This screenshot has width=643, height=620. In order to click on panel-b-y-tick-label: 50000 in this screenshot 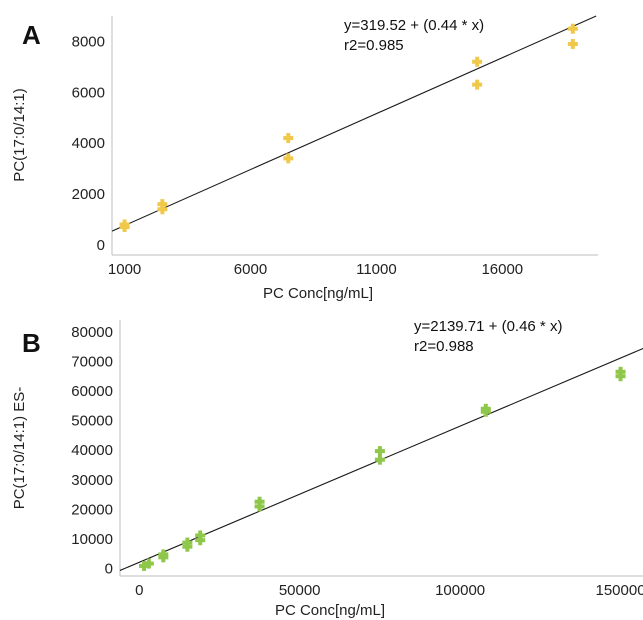, I will do `click(92, 421)`.